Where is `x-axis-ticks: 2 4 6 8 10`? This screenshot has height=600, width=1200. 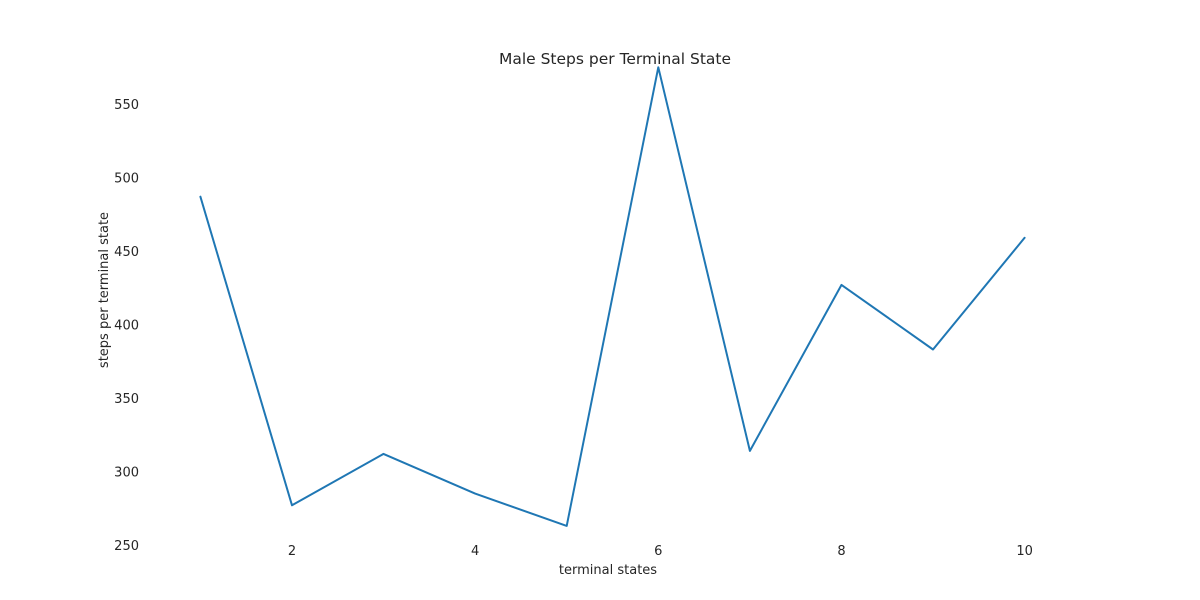 x-axis-ticks: 2 4 6 8 10 is located at coordinates (660, 551).